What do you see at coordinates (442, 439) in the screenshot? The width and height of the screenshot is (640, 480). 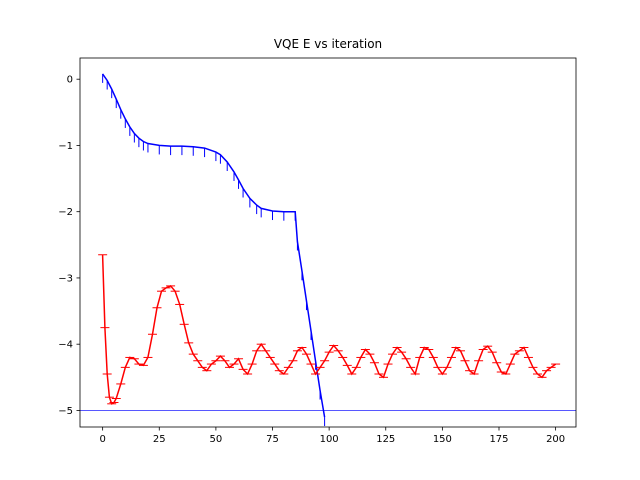 I see `x-tick-label: 150` at bounding box center [442, 439].